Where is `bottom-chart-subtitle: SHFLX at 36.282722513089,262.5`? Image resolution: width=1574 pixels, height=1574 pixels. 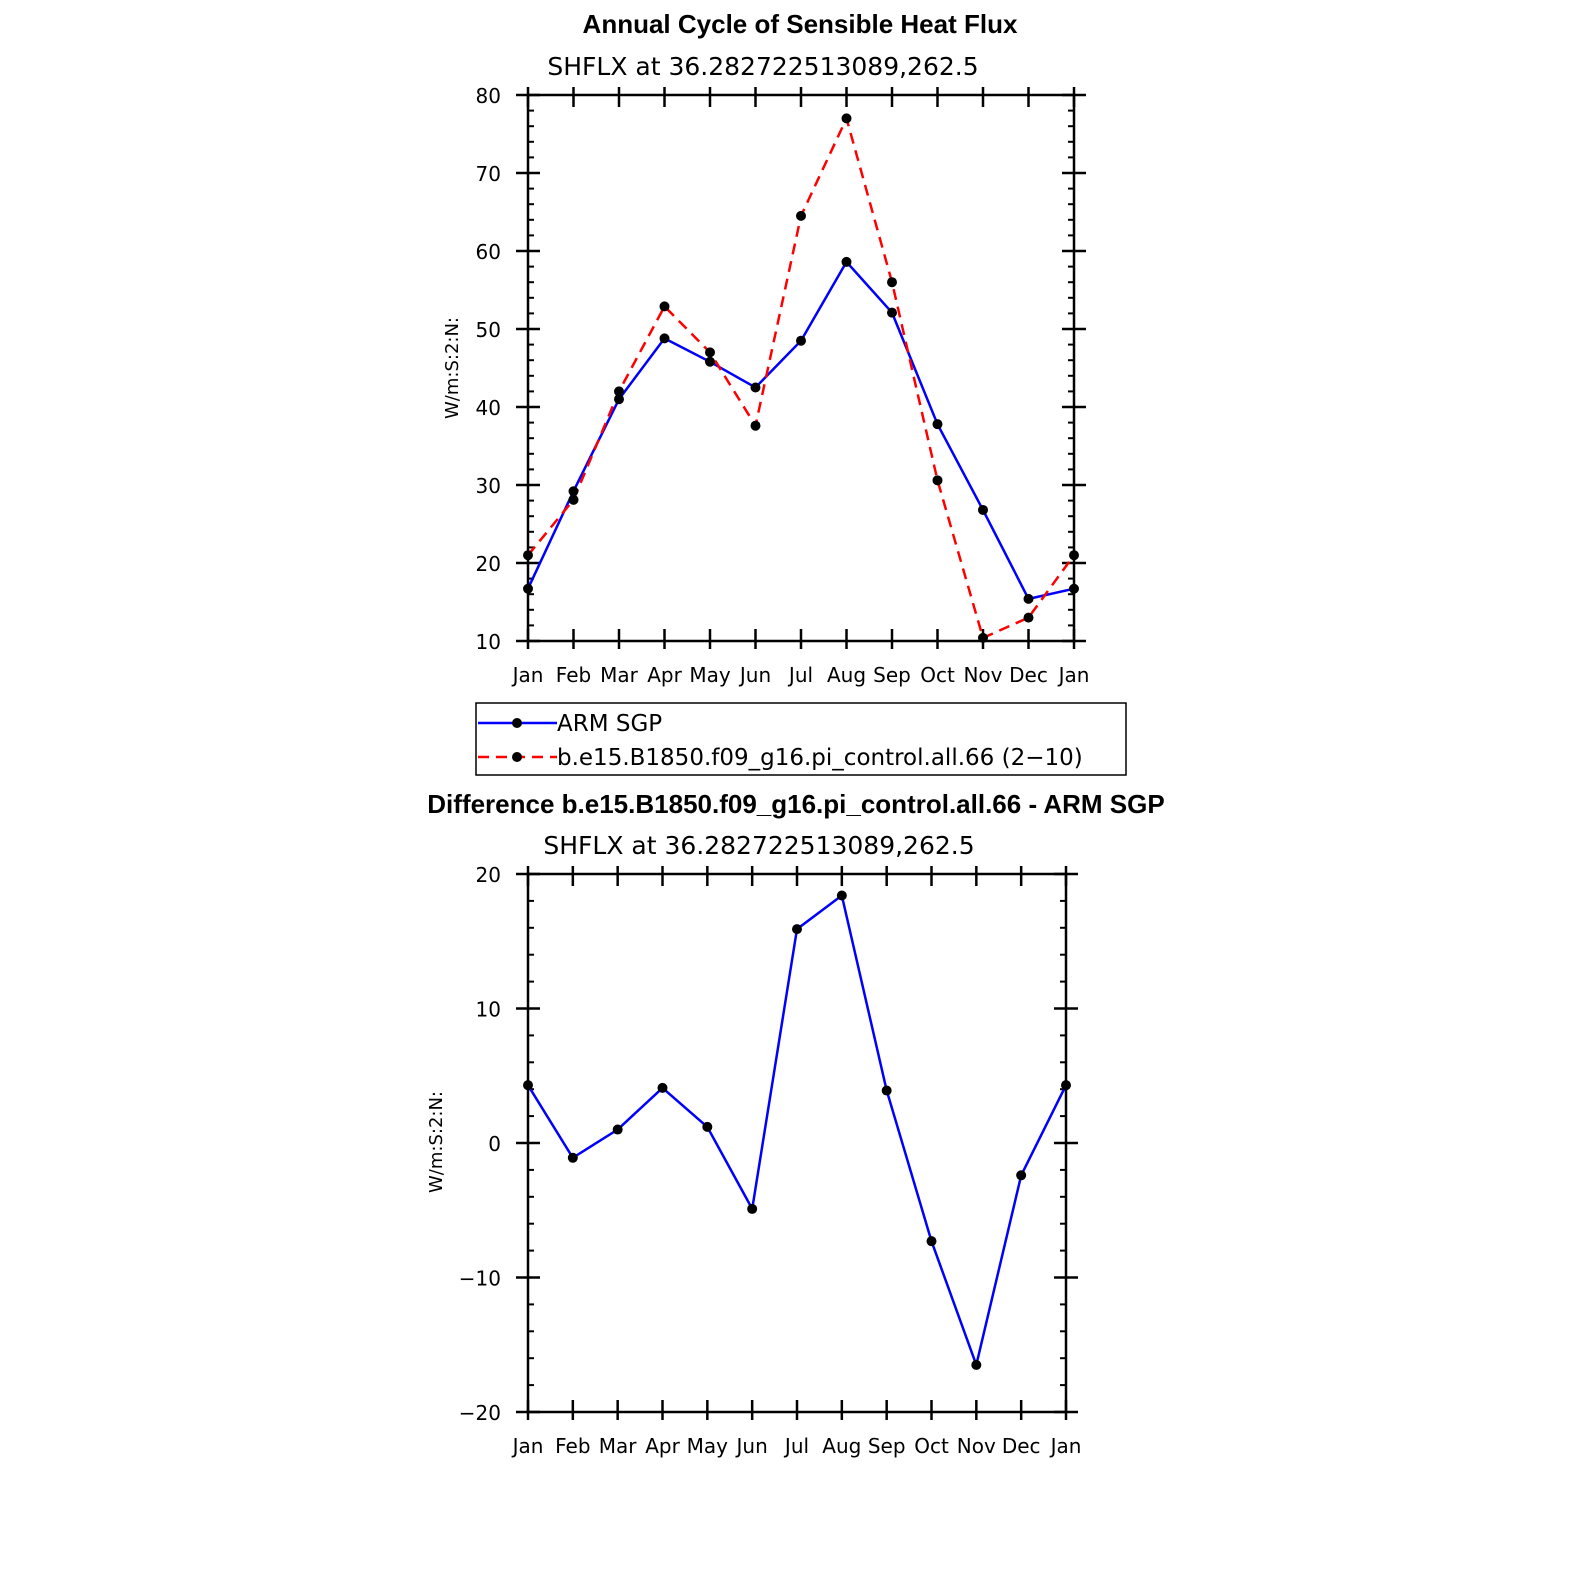
bottom-chart-subtitle: SHFLX at 36.282722513089,262.5 is located at coordinates (758, 845).